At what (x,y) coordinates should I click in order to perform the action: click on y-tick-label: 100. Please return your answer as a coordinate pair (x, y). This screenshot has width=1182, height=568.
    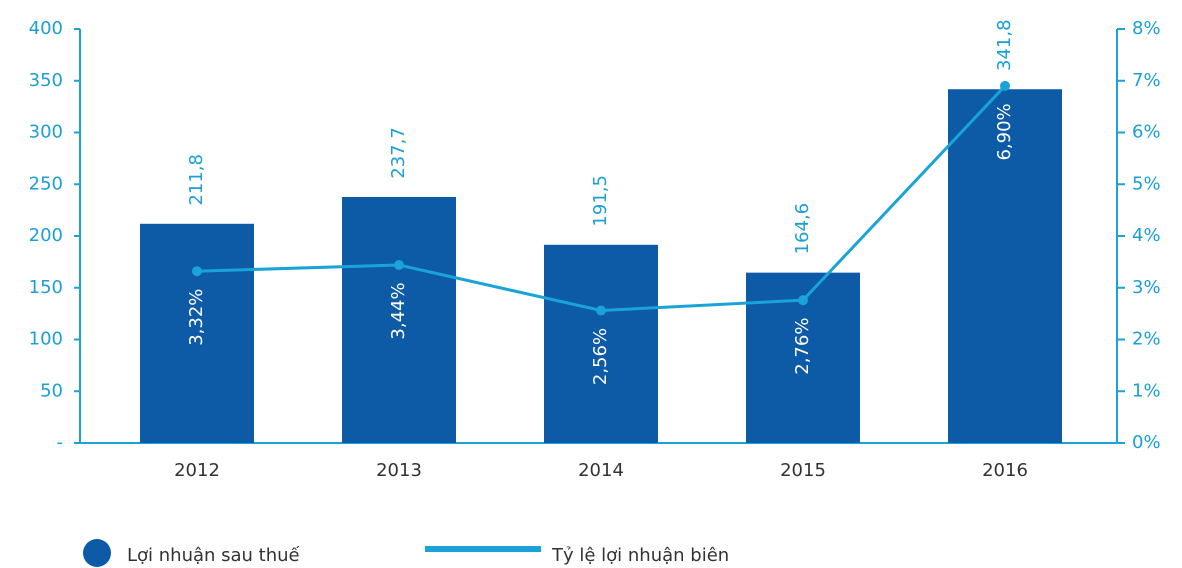
    Looking at the image, I should click on (46, 339).